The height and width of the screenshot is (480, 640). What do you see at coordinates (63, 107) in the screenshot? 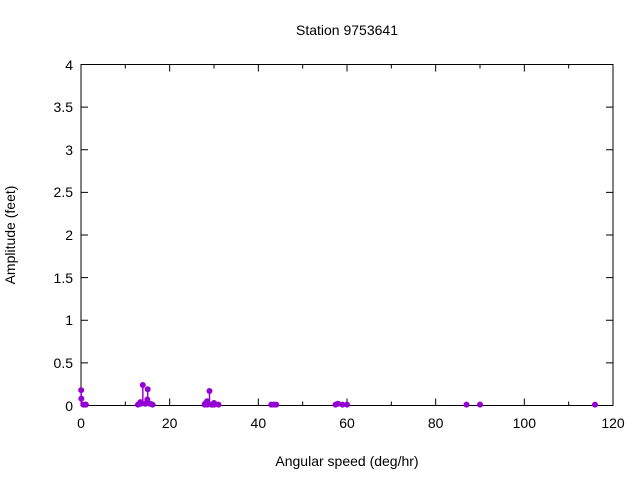
I see `y-tick-label: 3.5` at bounding box center [63, 107].